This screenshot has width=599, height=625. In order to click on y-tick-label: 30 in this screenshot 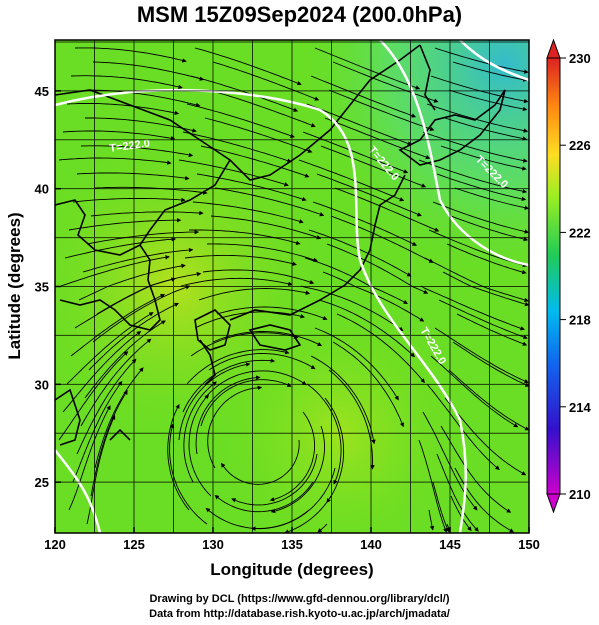, I will do `click(42, 384)`.